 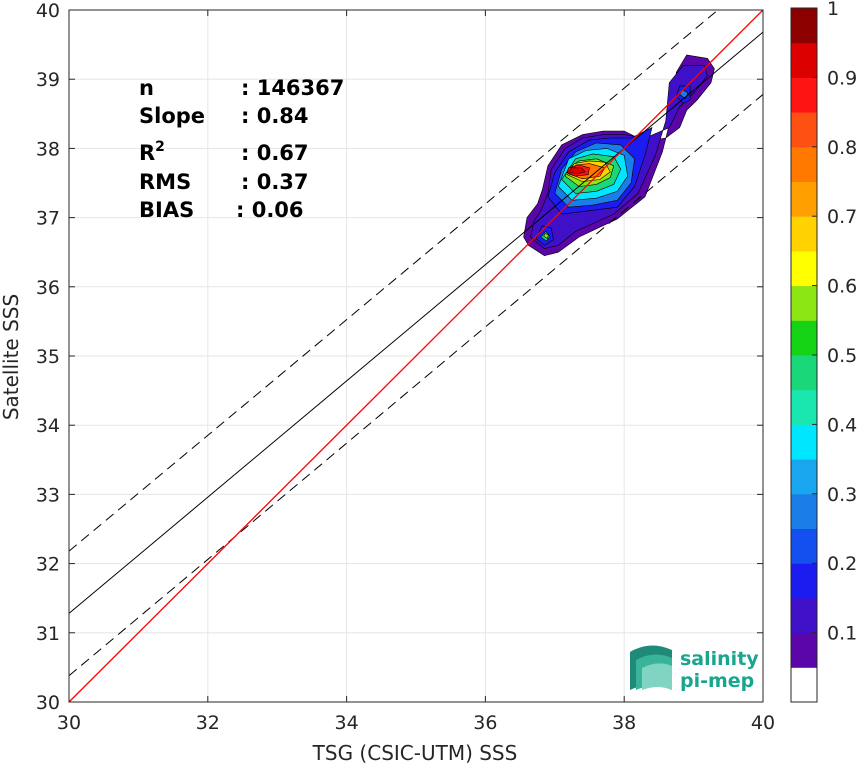 I want to click on colorbar-tick-label: 0.4, so click(x=842, y=425).